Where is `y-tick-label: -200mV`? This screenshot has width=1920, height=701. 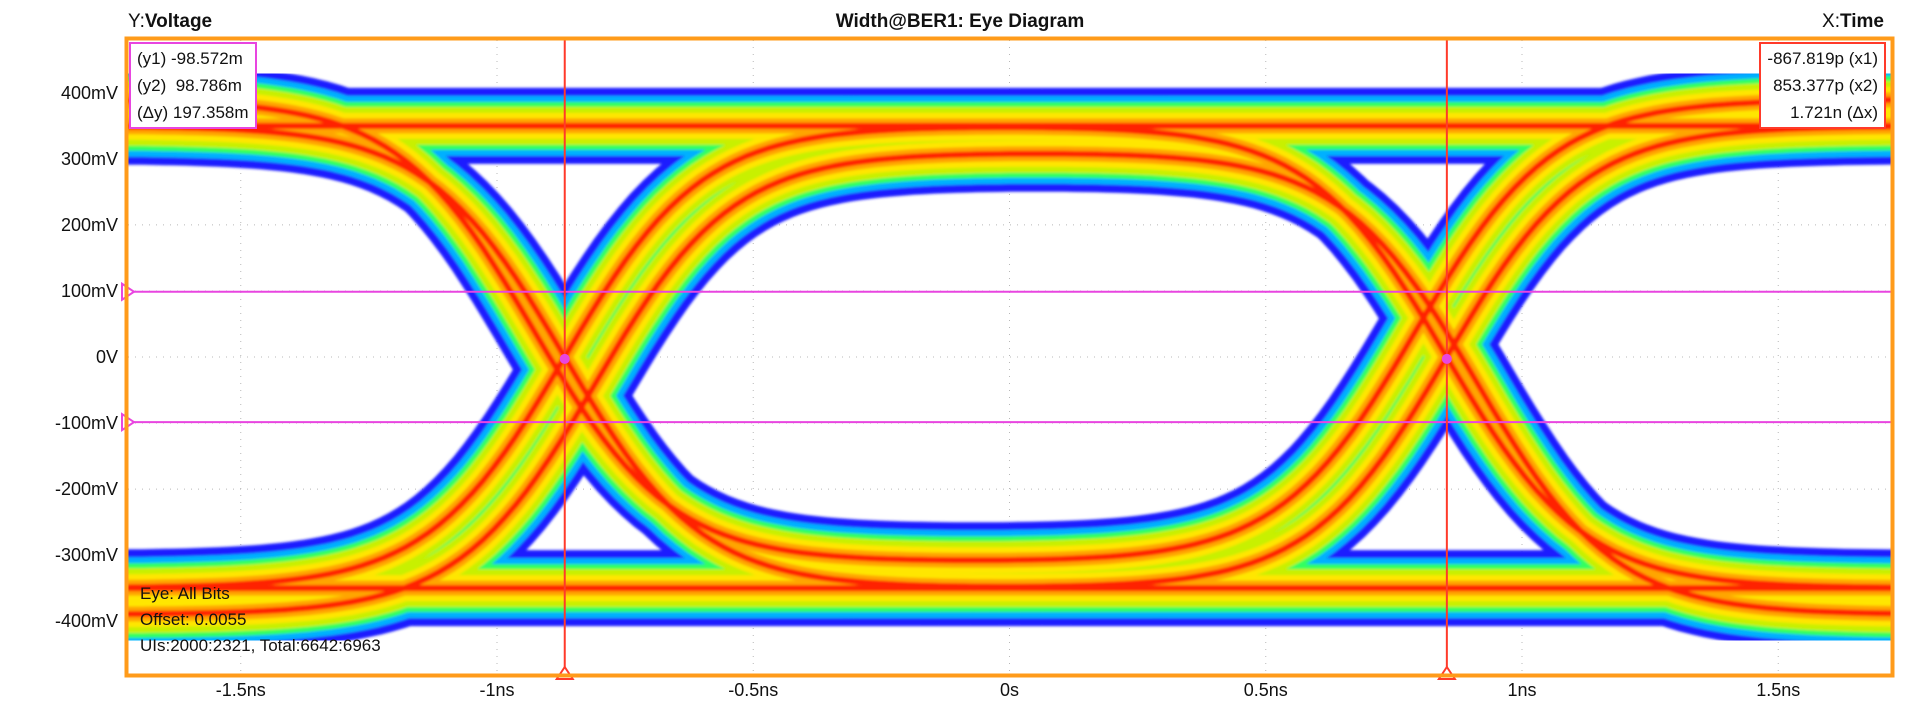 y-tick-label: -200mV is located at coordinates (86, 489).